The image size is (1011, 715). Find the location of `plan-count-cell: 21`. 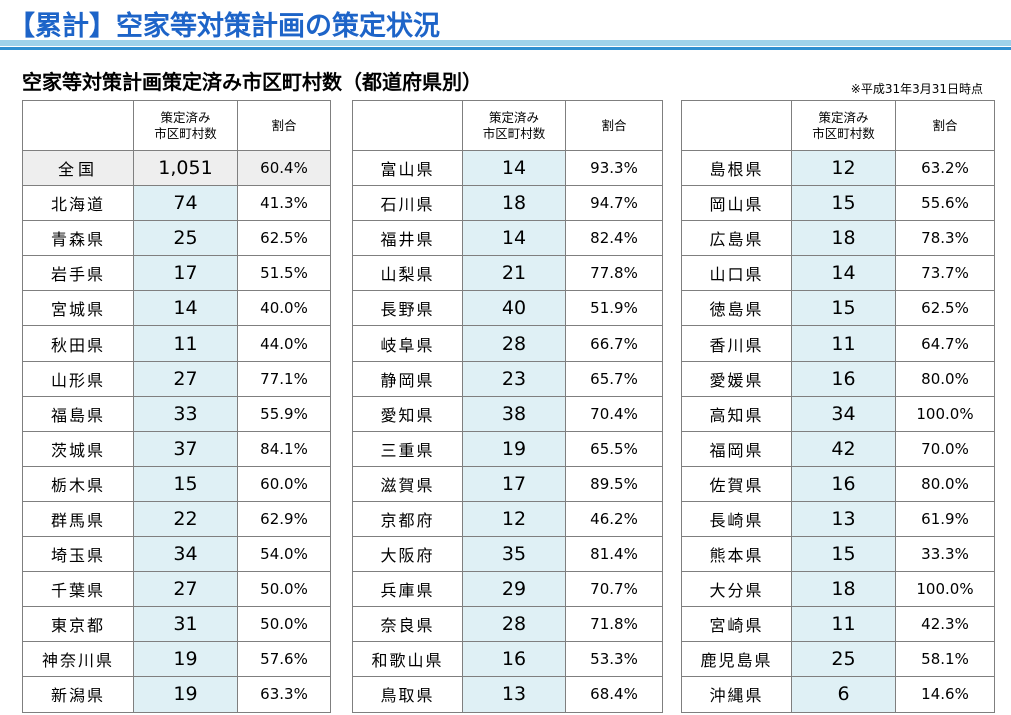

plan-count-cell: 21 is located at coordinates (514, 273).